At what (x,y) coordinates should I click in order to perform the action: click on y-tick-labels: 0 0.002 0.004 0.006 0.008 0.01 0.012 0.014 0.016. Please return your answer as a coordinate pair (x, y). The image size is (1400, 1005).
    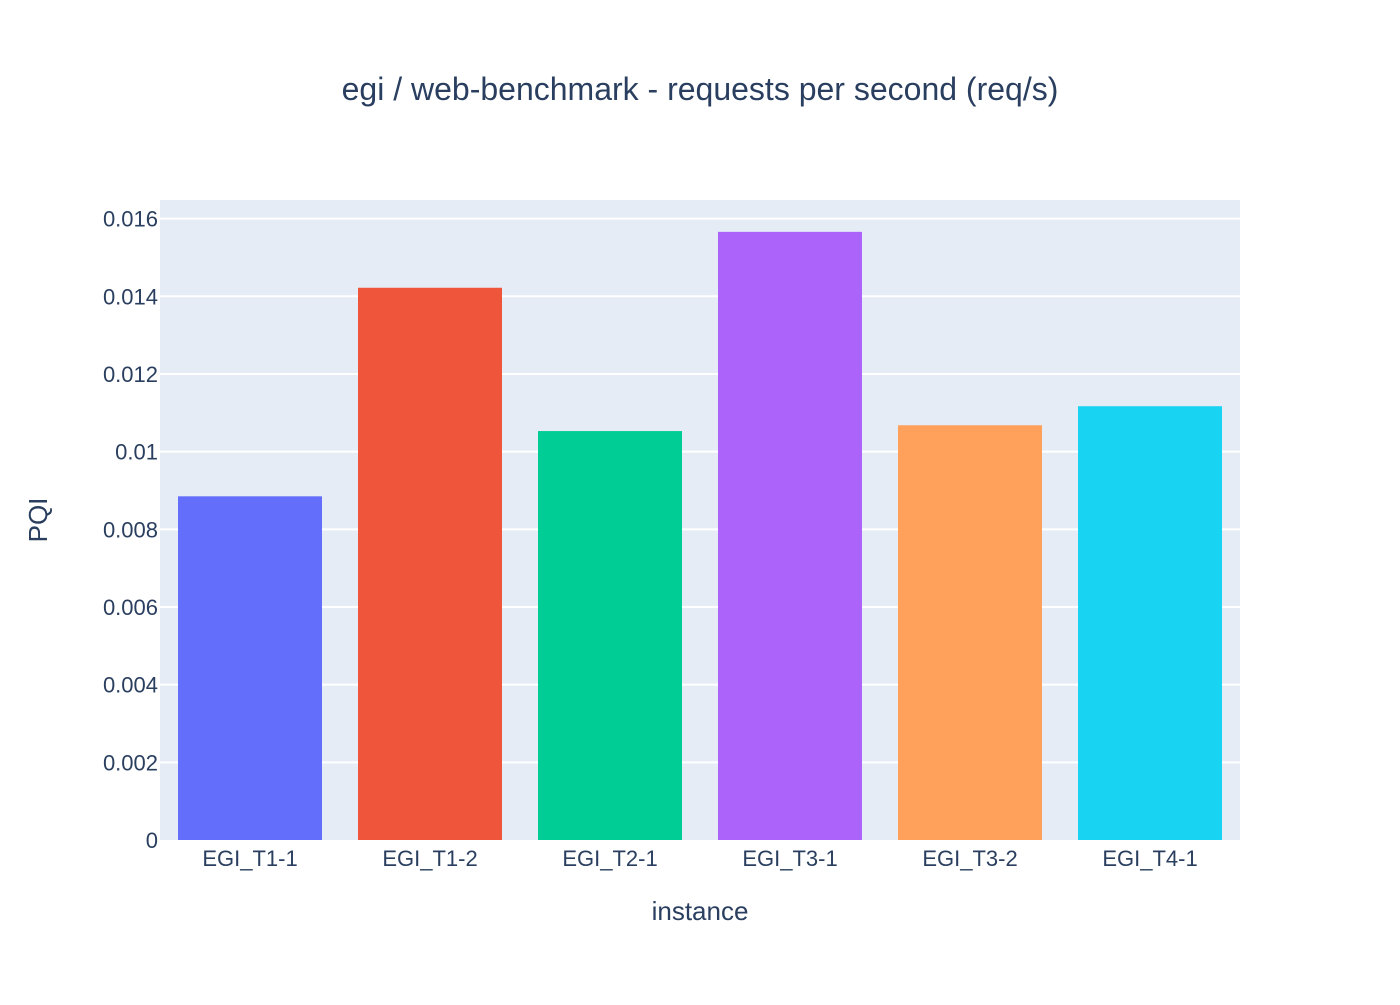
    Looking at the image, I should click on (130, 530).